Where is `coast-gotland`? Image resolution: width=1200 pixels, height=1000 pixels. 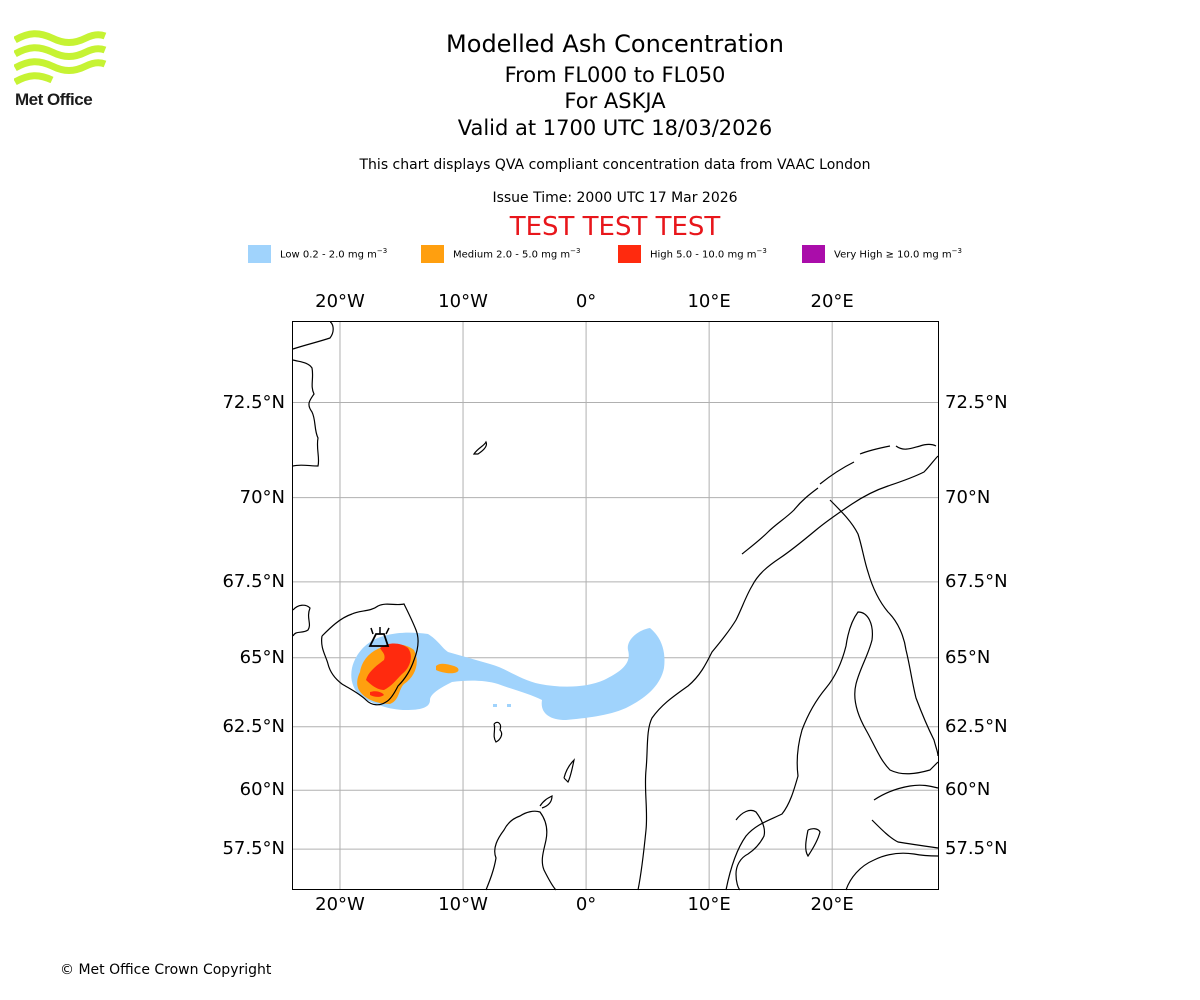 coast-gotland is located at coordinates (813, 843).